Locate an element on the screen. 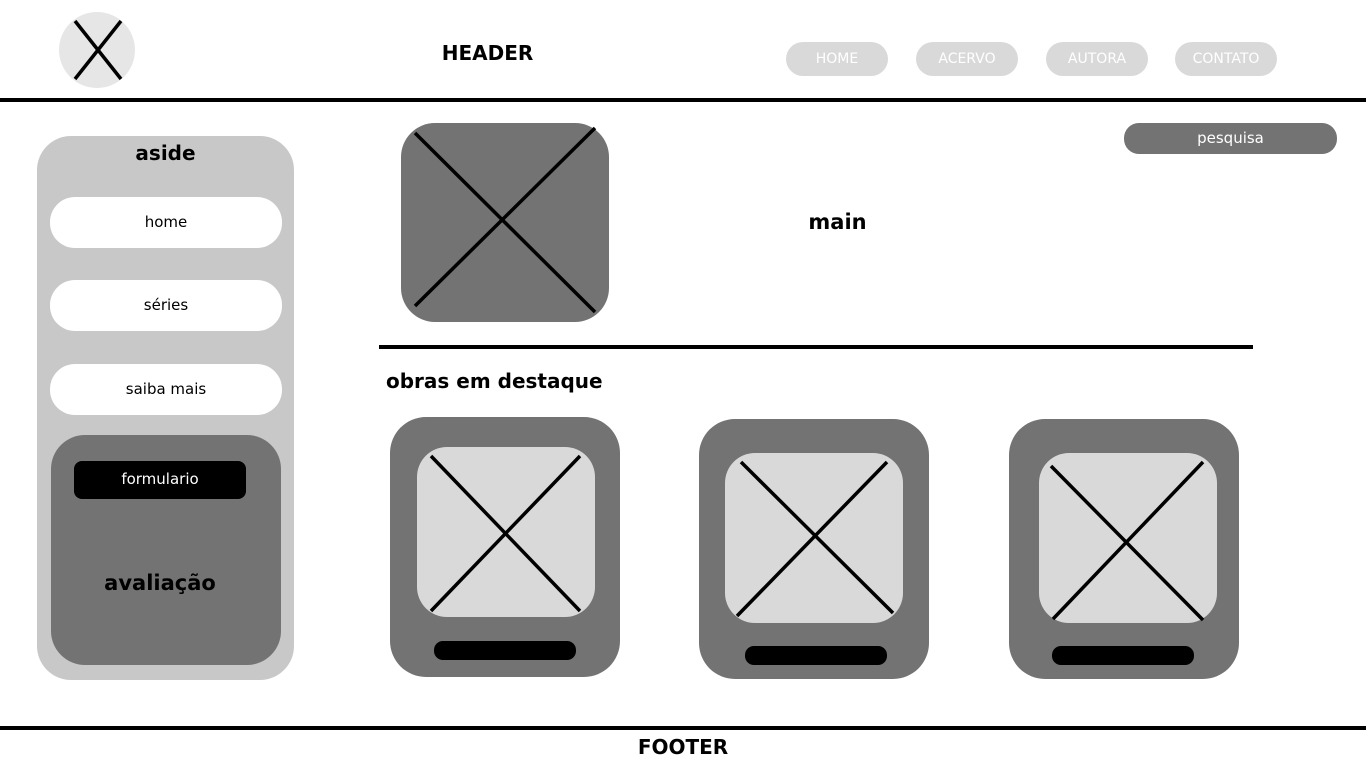 Image resolution: width=1366 pixels, height=768 pixels. search-button: pesquisa is located at coordinates (1230, 138).